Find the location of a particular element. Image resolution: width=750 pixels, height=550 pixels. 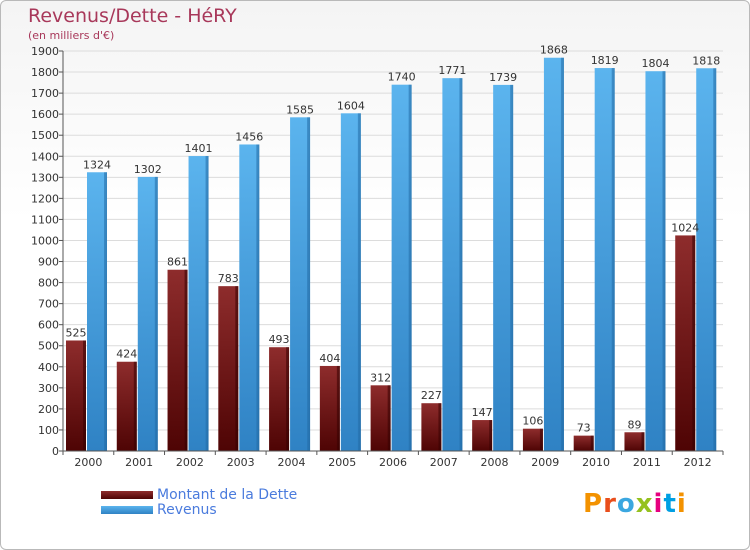

bar-debt-2008 is located at coordinates (482, 435).